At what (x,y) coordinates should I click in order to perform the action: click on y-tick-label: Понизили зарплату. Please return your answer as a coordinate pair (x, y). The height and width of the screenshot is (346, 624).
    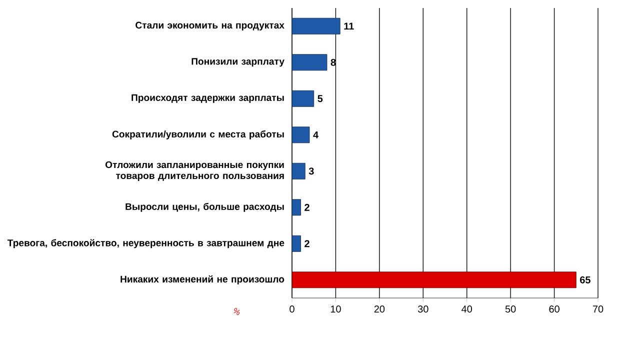
    Looking at the image, I should click on (238, 62).